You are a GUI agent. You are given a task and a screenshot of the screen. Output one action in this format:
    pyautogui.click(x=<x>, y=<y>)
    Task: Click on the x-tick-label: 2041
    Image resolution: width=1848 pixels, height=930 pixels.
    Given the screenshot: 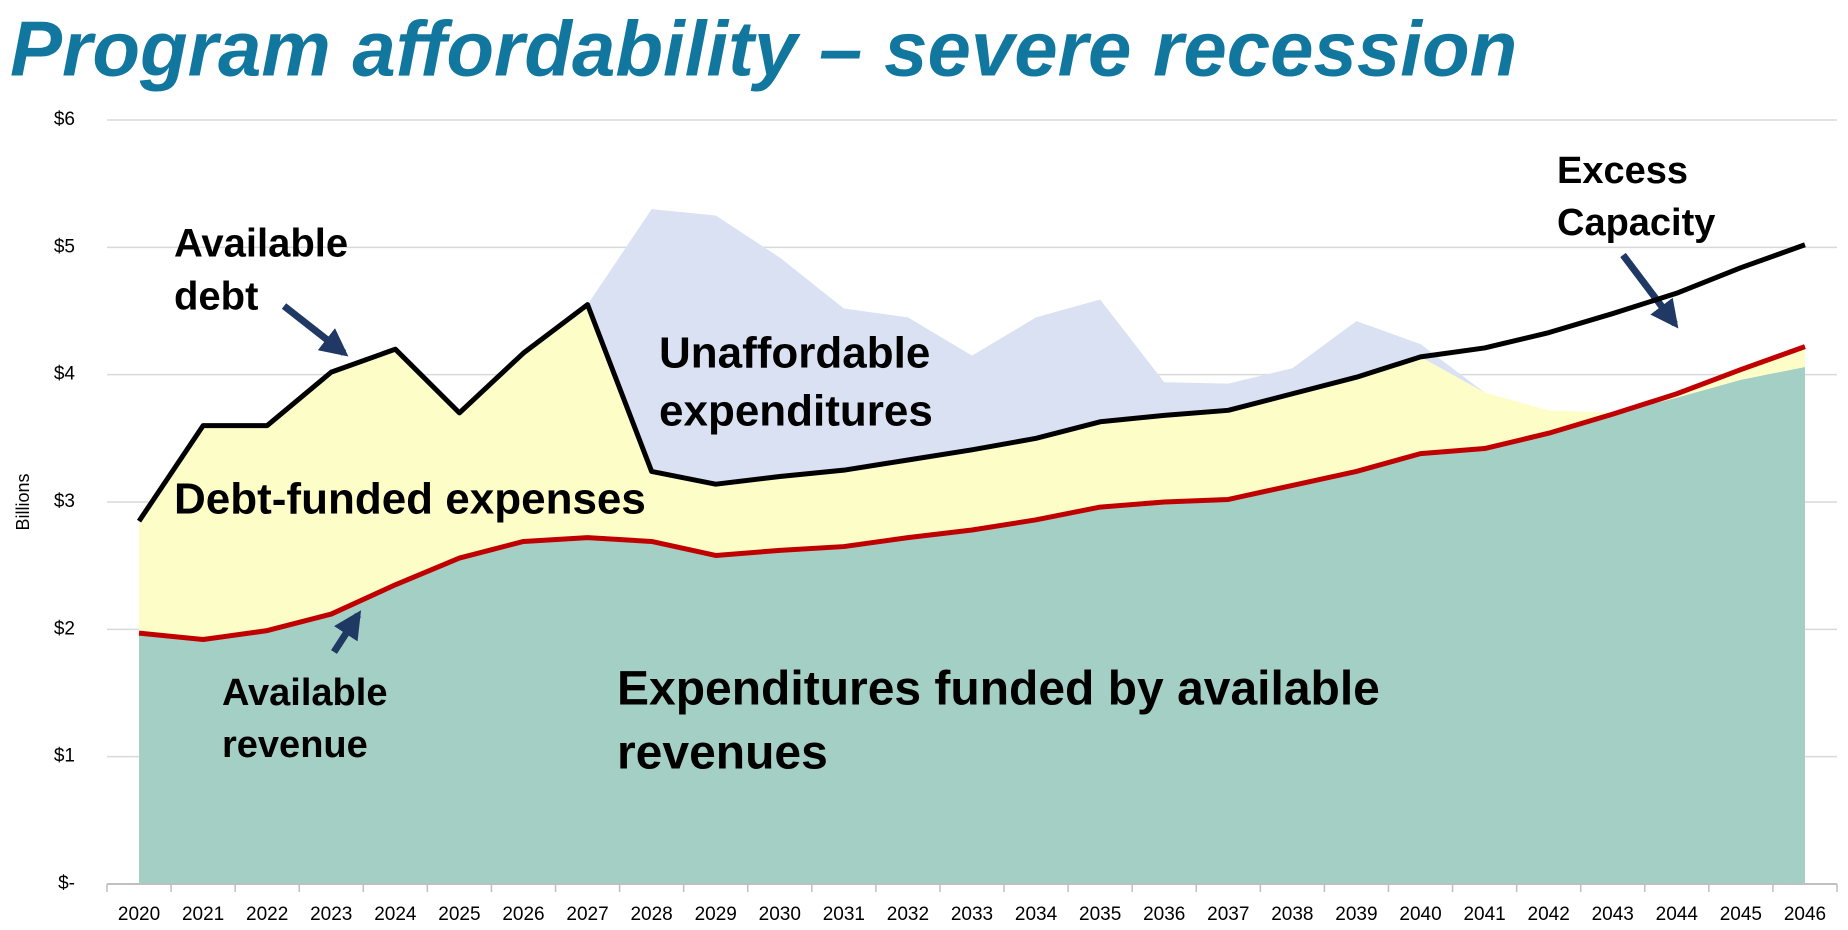 What is the action you would take?
    pyautogui.click(x=1484, y=914)
    